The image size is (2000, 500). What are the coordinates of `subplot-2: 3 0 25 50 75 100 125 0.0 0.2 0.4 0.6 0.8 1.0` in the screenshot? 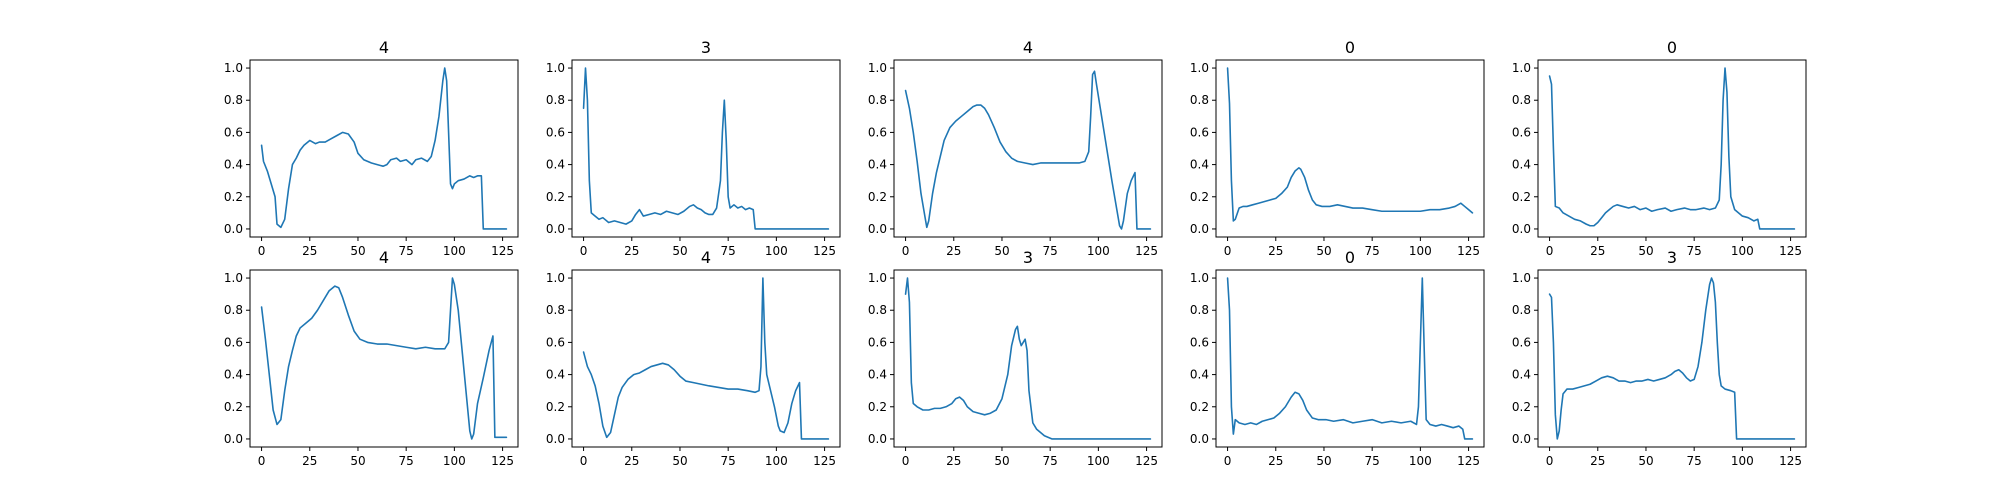 It's located at (693, 148).